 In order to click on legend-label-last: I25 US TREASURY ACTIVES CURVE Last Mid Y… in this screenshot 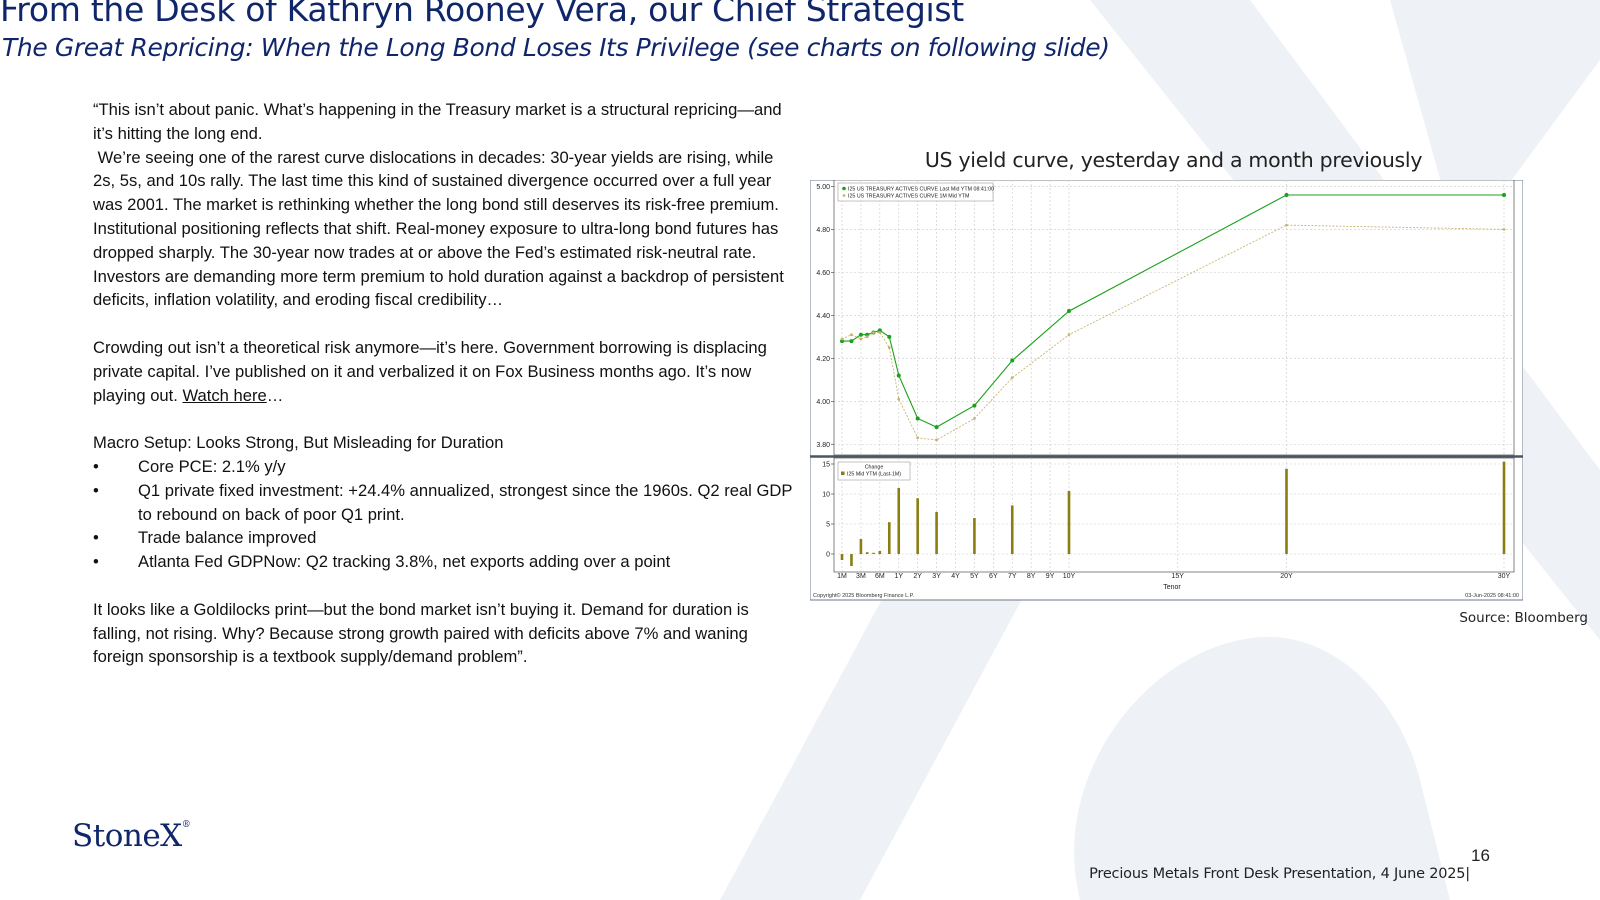, I will do `click(921, 190)`.